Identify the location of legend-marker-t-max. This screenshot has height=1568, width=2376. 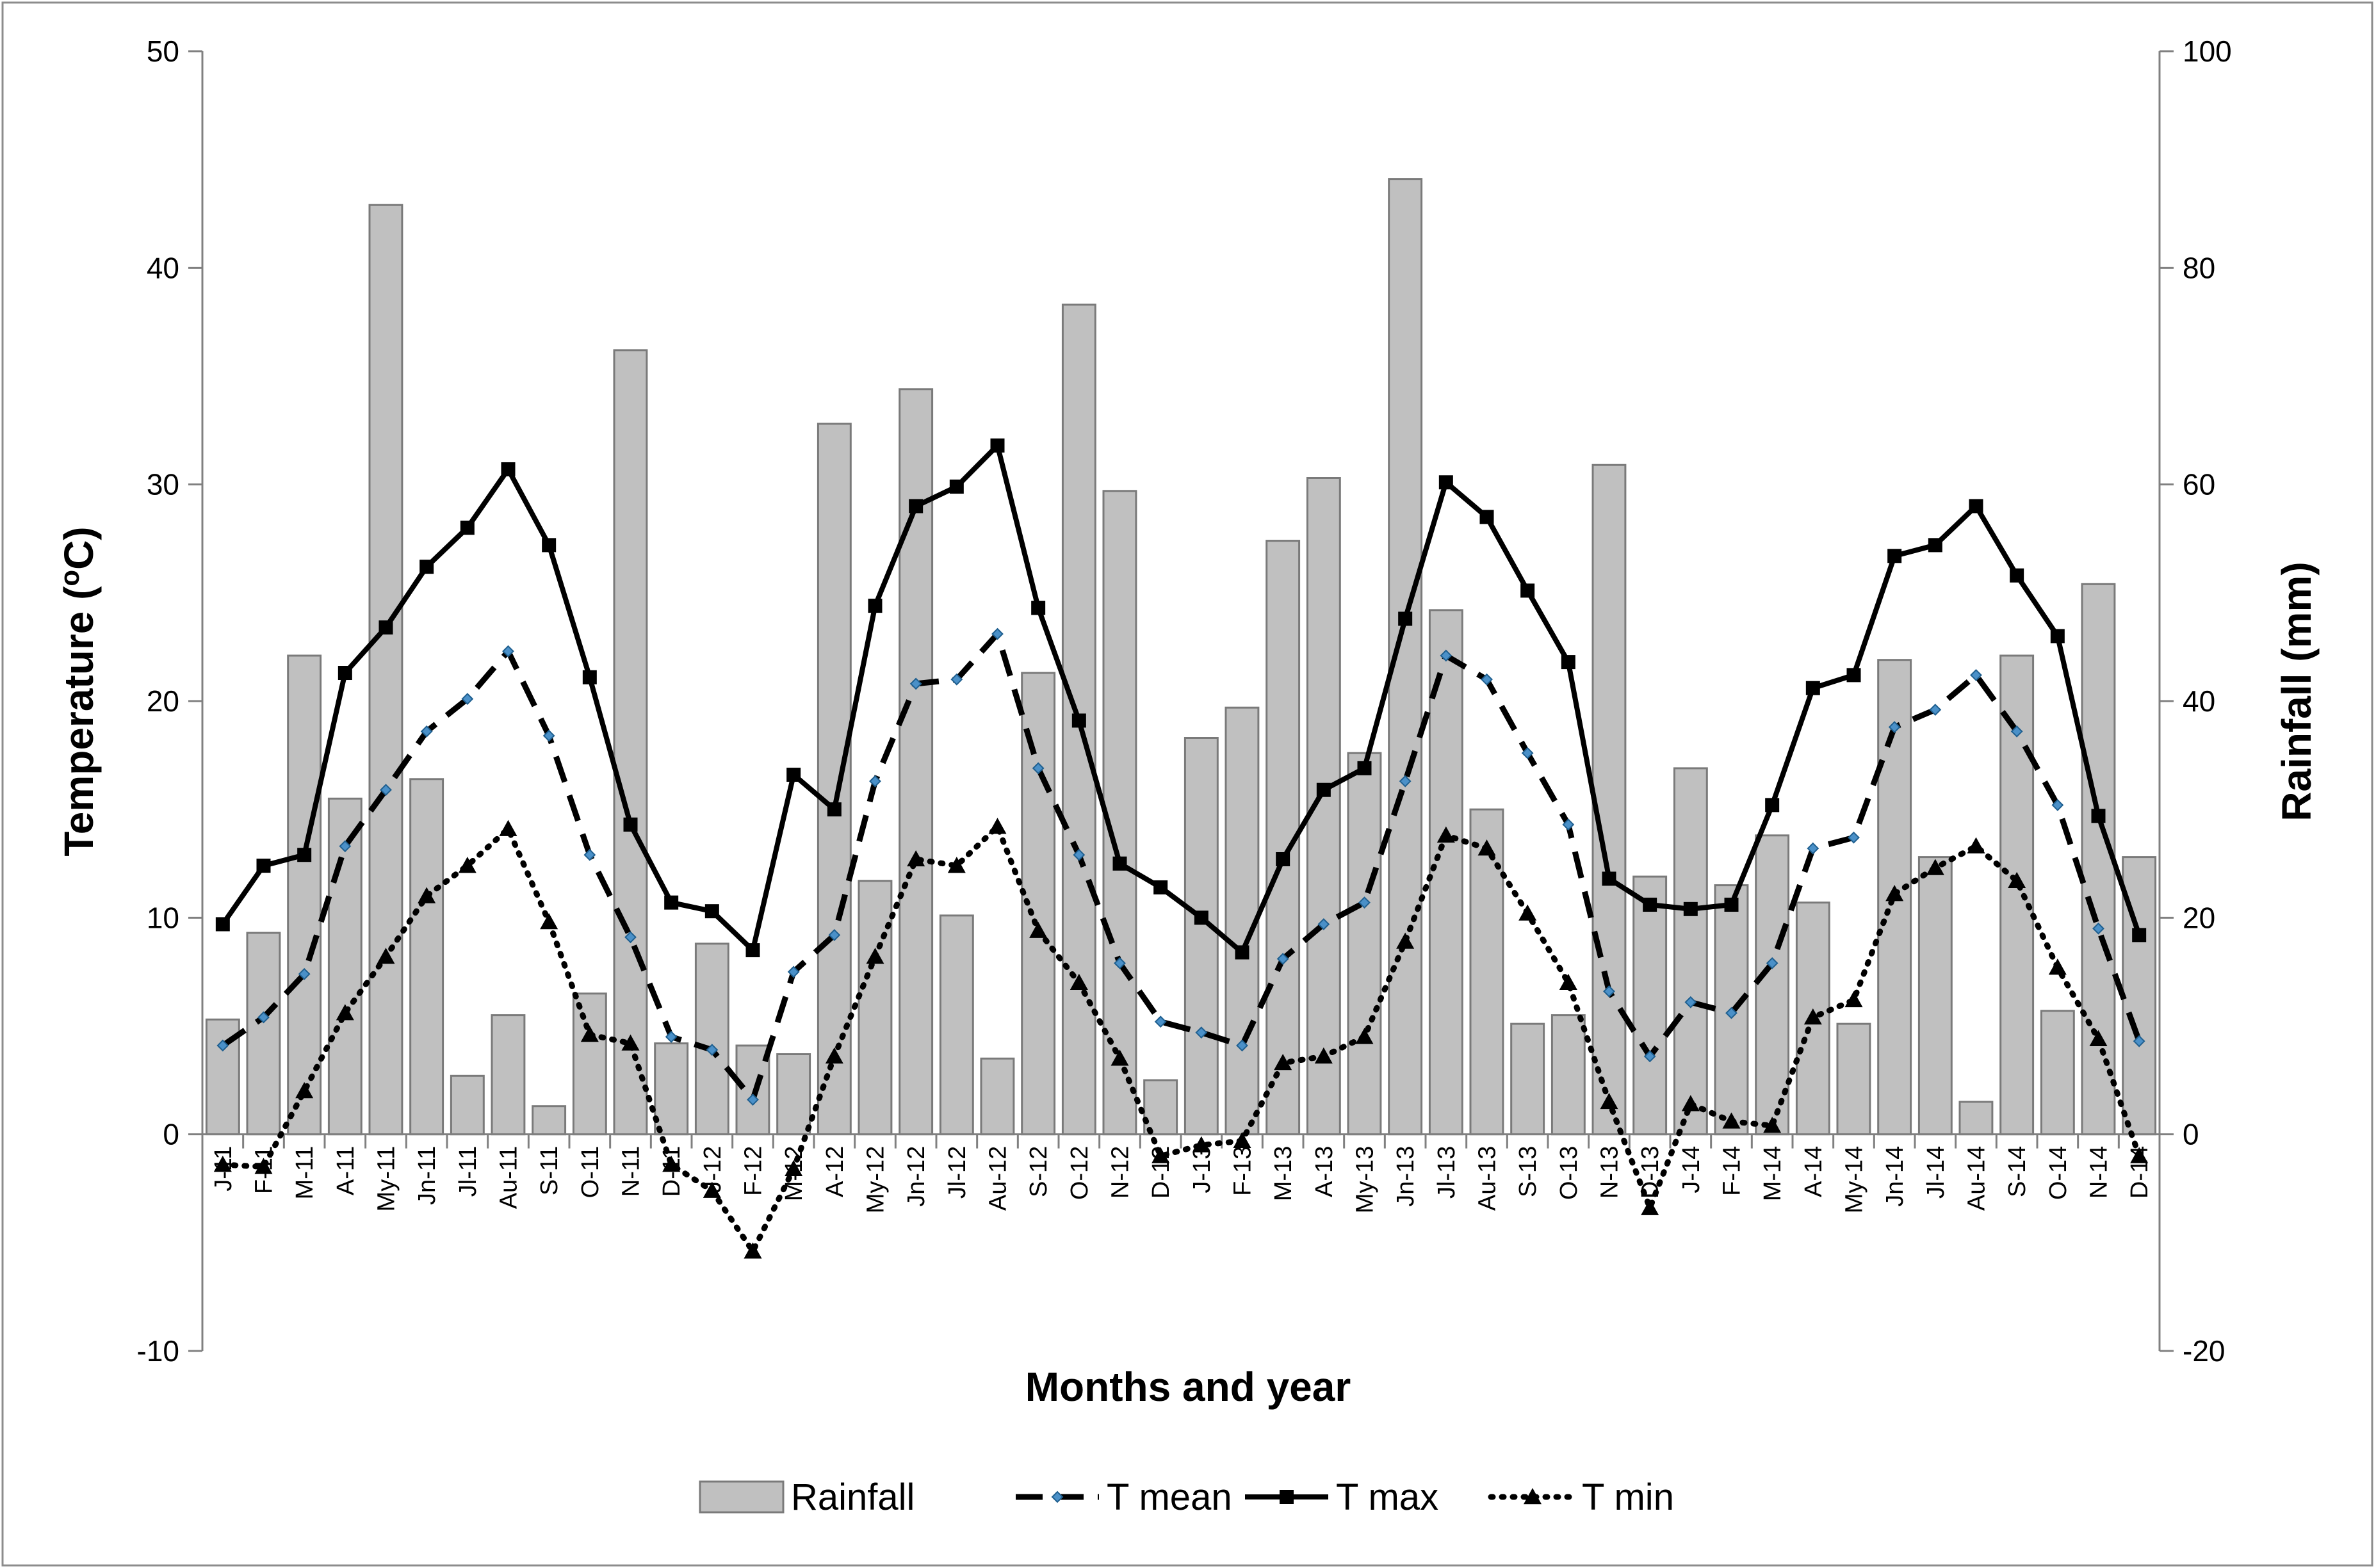
(1287, 1497).